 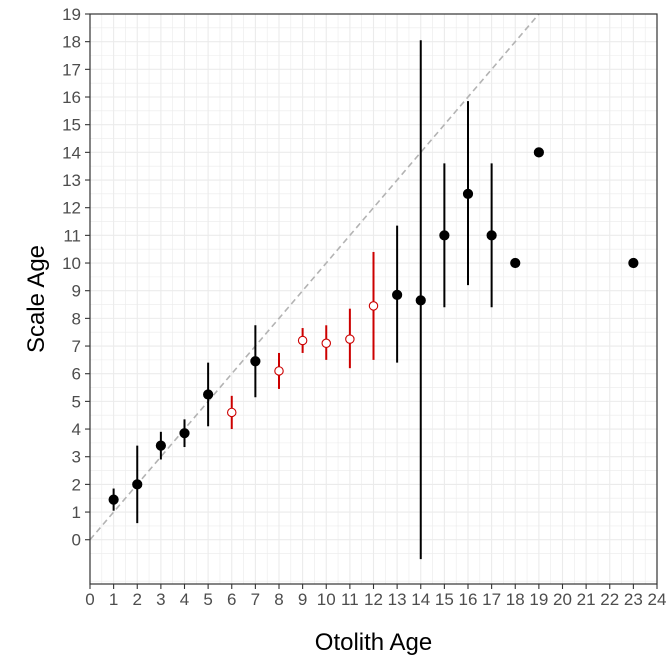 I want to click on x-tick-label: 20, so click(x=562, y=599).